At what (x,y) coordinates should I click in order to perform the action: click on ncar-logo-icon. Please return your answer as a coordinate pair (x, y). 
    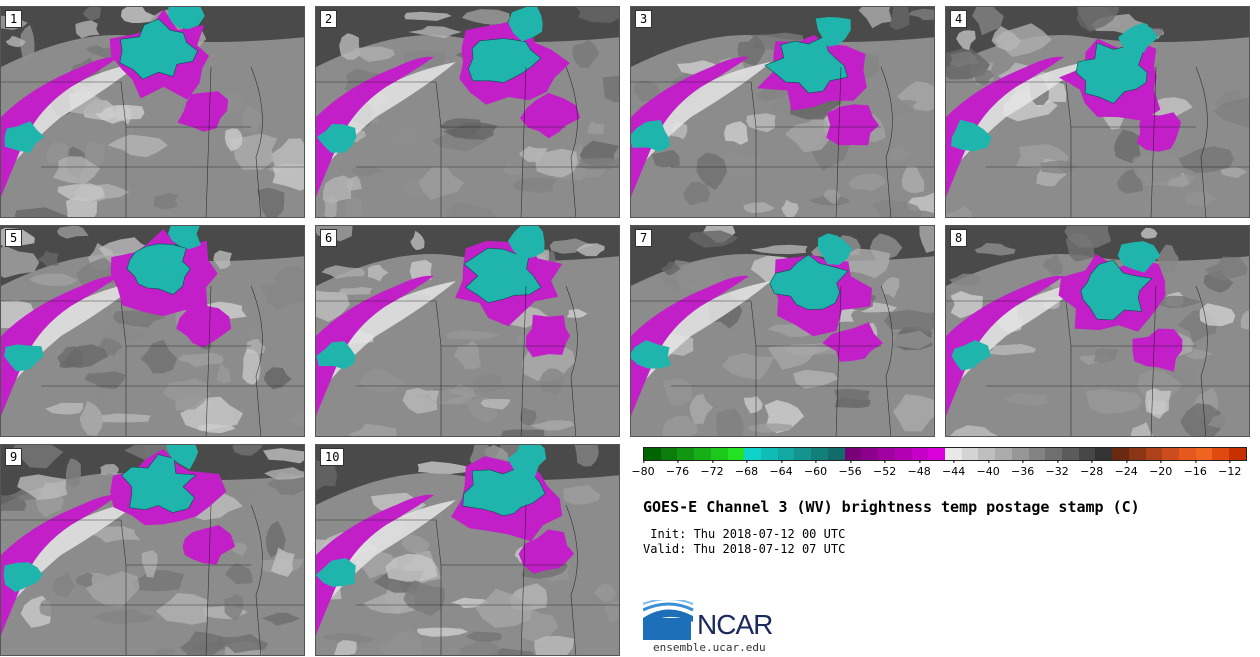
    Looking at the image, I should click on (668, 620).